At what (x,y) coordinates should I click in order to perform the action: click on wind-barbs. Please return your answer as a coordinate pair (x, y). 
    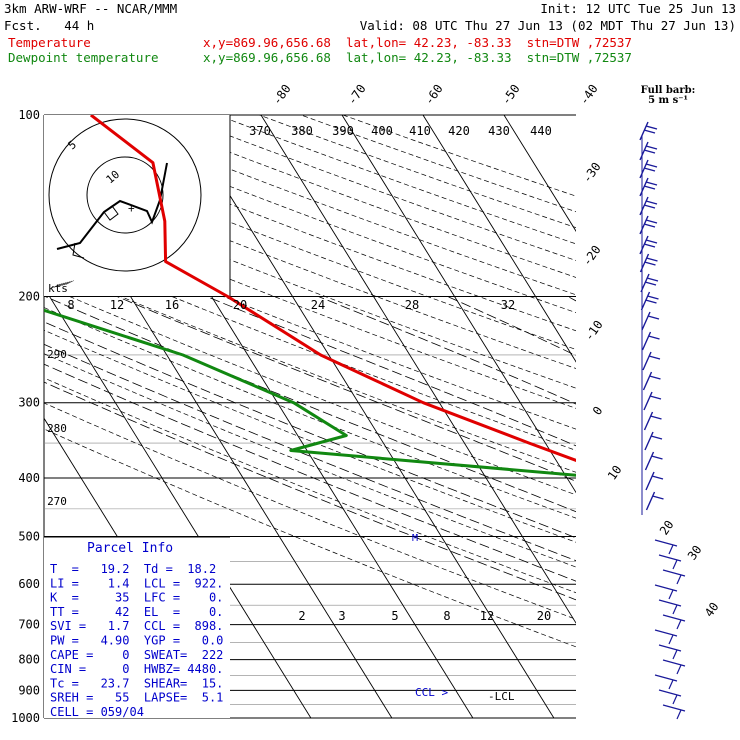
    Looking at the image, I should click on (662, 420).